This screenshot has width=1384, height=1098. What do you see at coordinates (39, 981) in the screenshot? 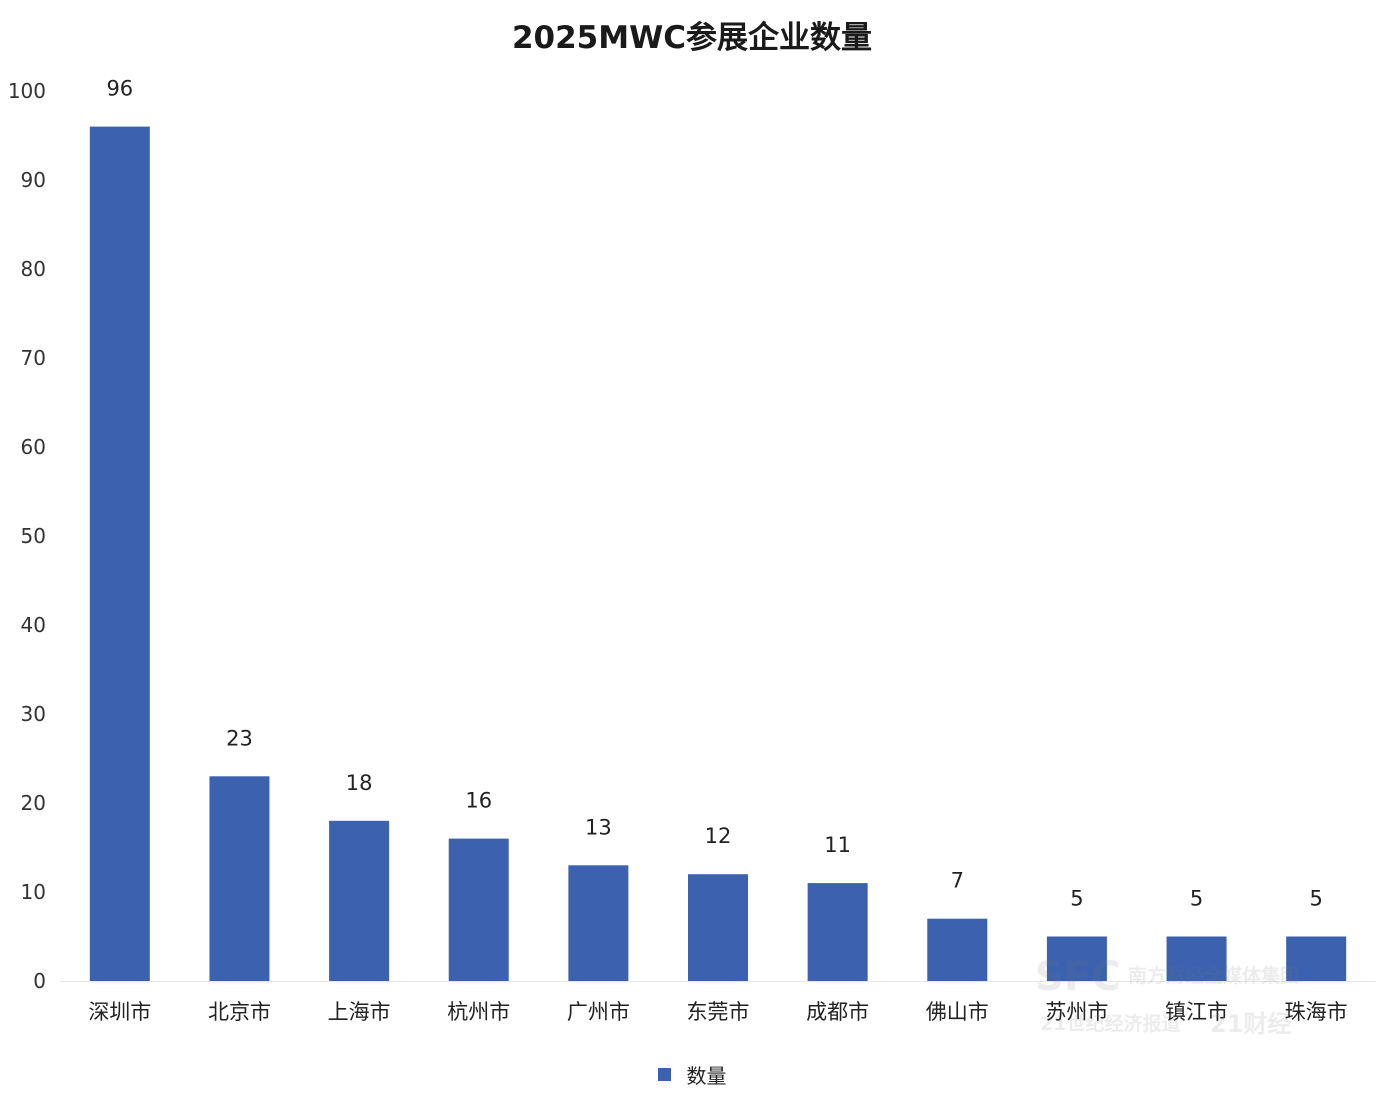
I see `y-tick-label: 0` at bounding box center [39, 981].